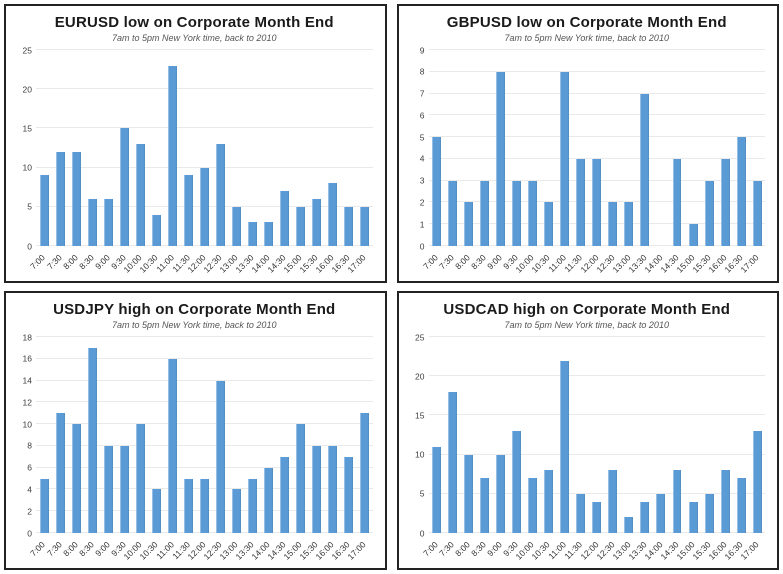  I want to click on plot-area, so click(204, 434).